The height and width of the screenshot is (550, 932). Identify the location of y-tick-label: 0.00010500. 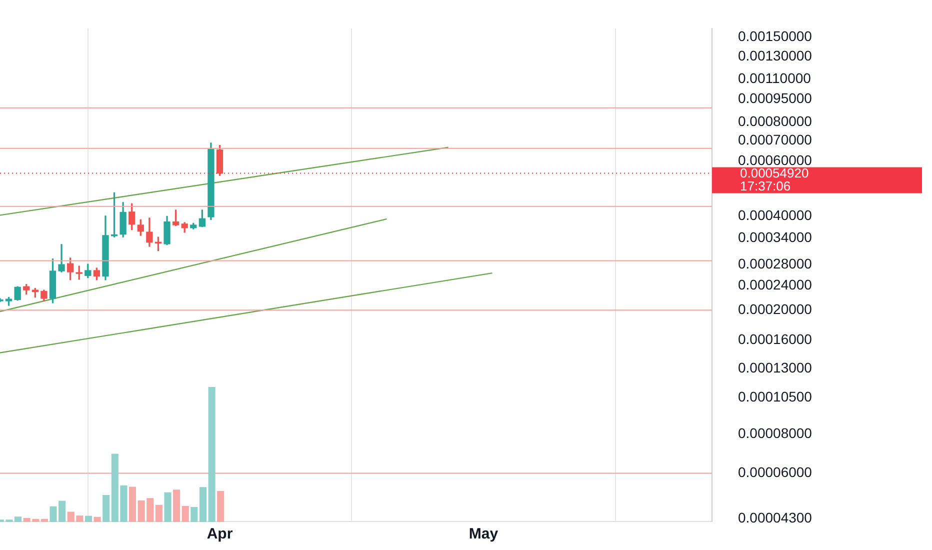
(775, 396).